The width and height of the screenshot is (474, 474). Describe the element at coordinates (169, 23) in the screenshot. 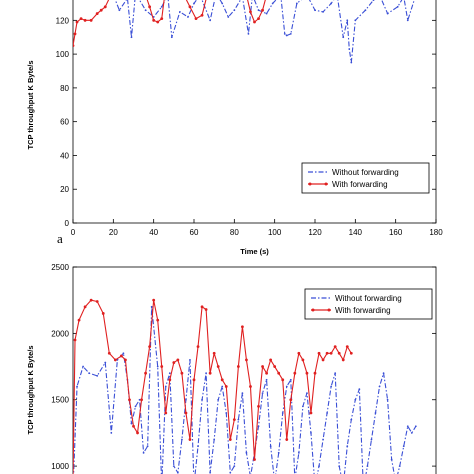

I see `series-line` at that location.